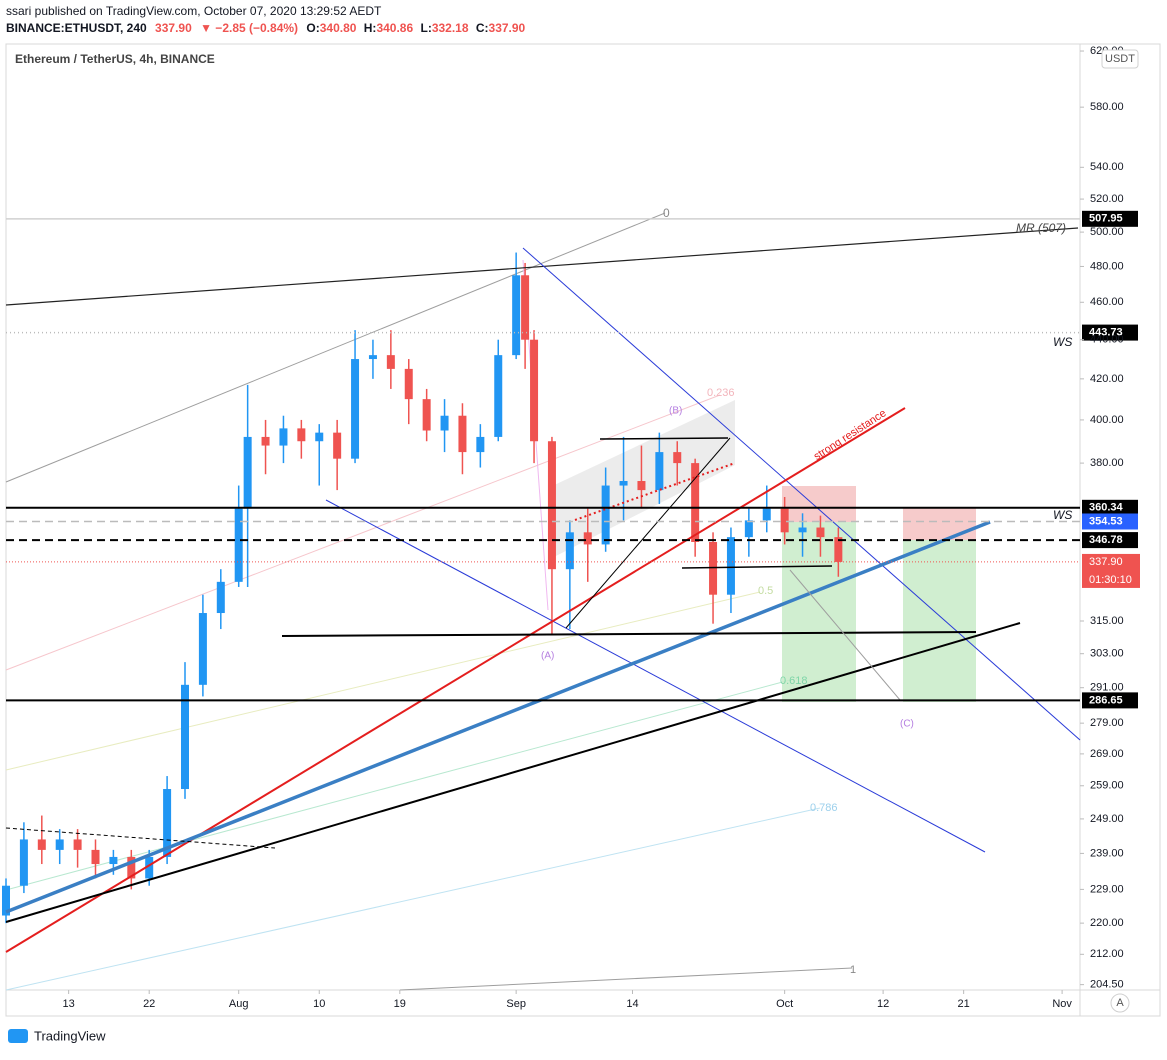 This screenshot has height=1060, width=1167. I want to click on y-tick-label: 239.00, so click(1107, 853).